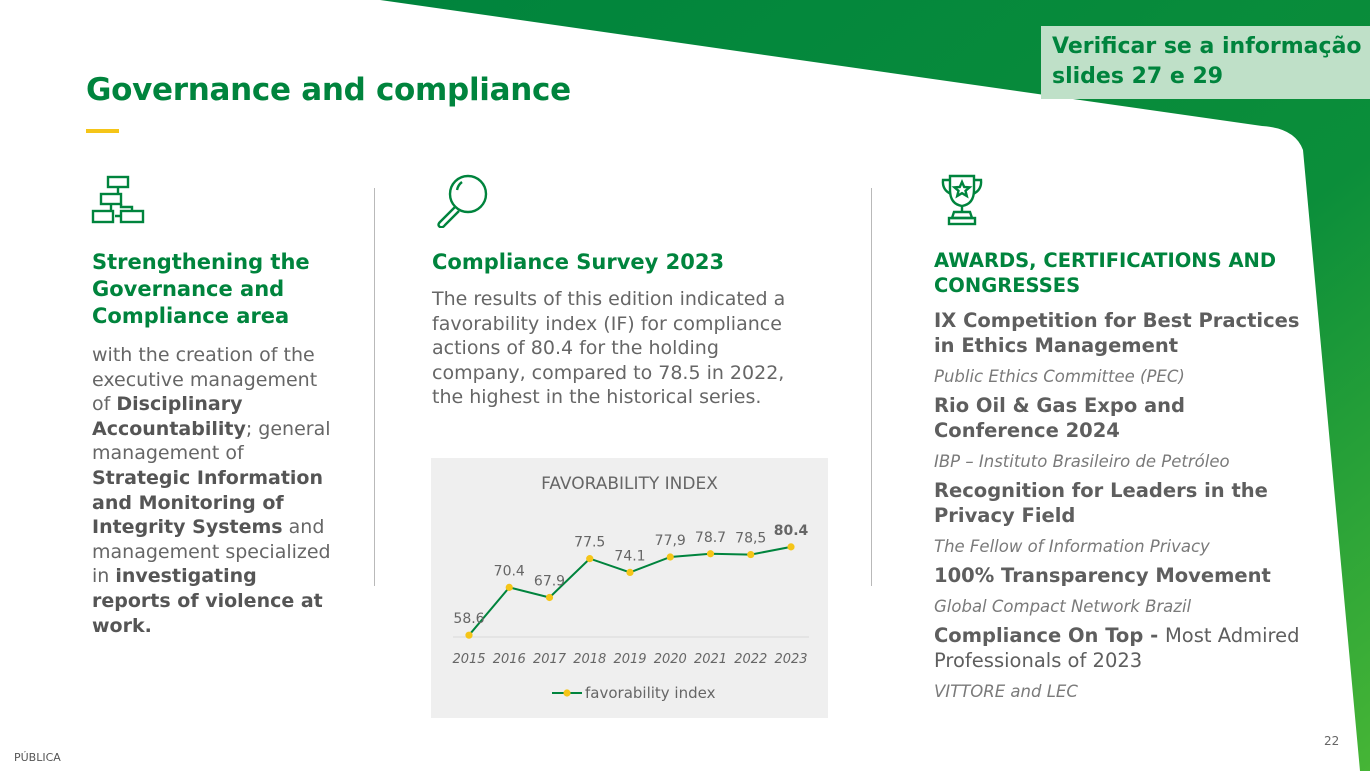  Describe the element at coordinates (750, 539) in the screenshot. I see `data-label: 78,5` at that location.